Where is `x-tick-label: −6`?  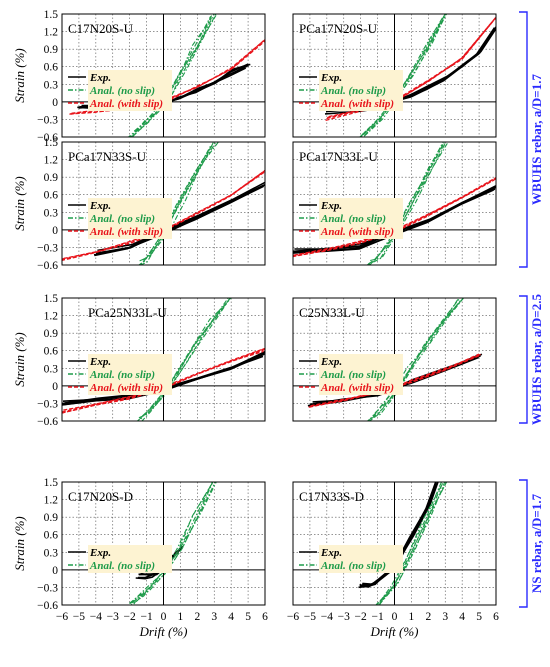 x-tick-label: −6 is located at coordinates (293, 617).